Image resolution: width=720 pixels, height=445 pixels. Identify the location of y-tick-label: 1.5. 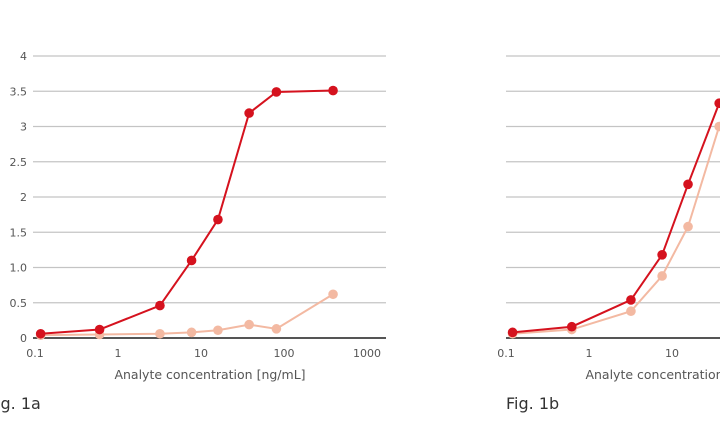
(19, 232).